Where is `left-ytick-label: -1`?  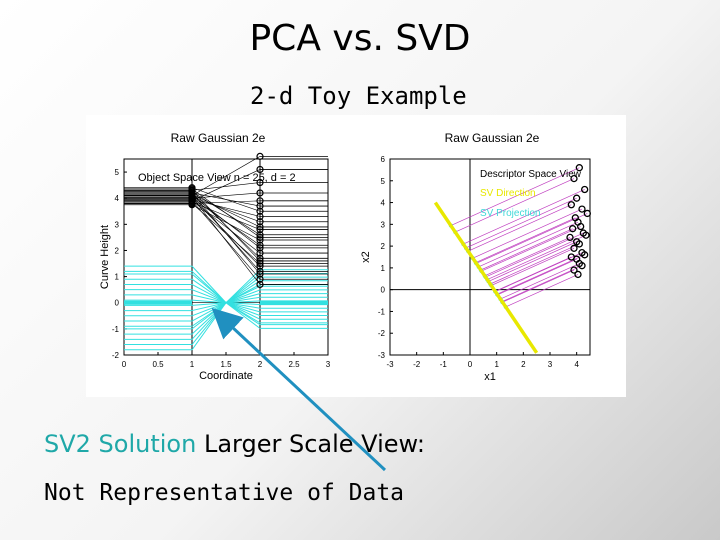 left-ytick-label: -1 is located at coordinates (116, 329).